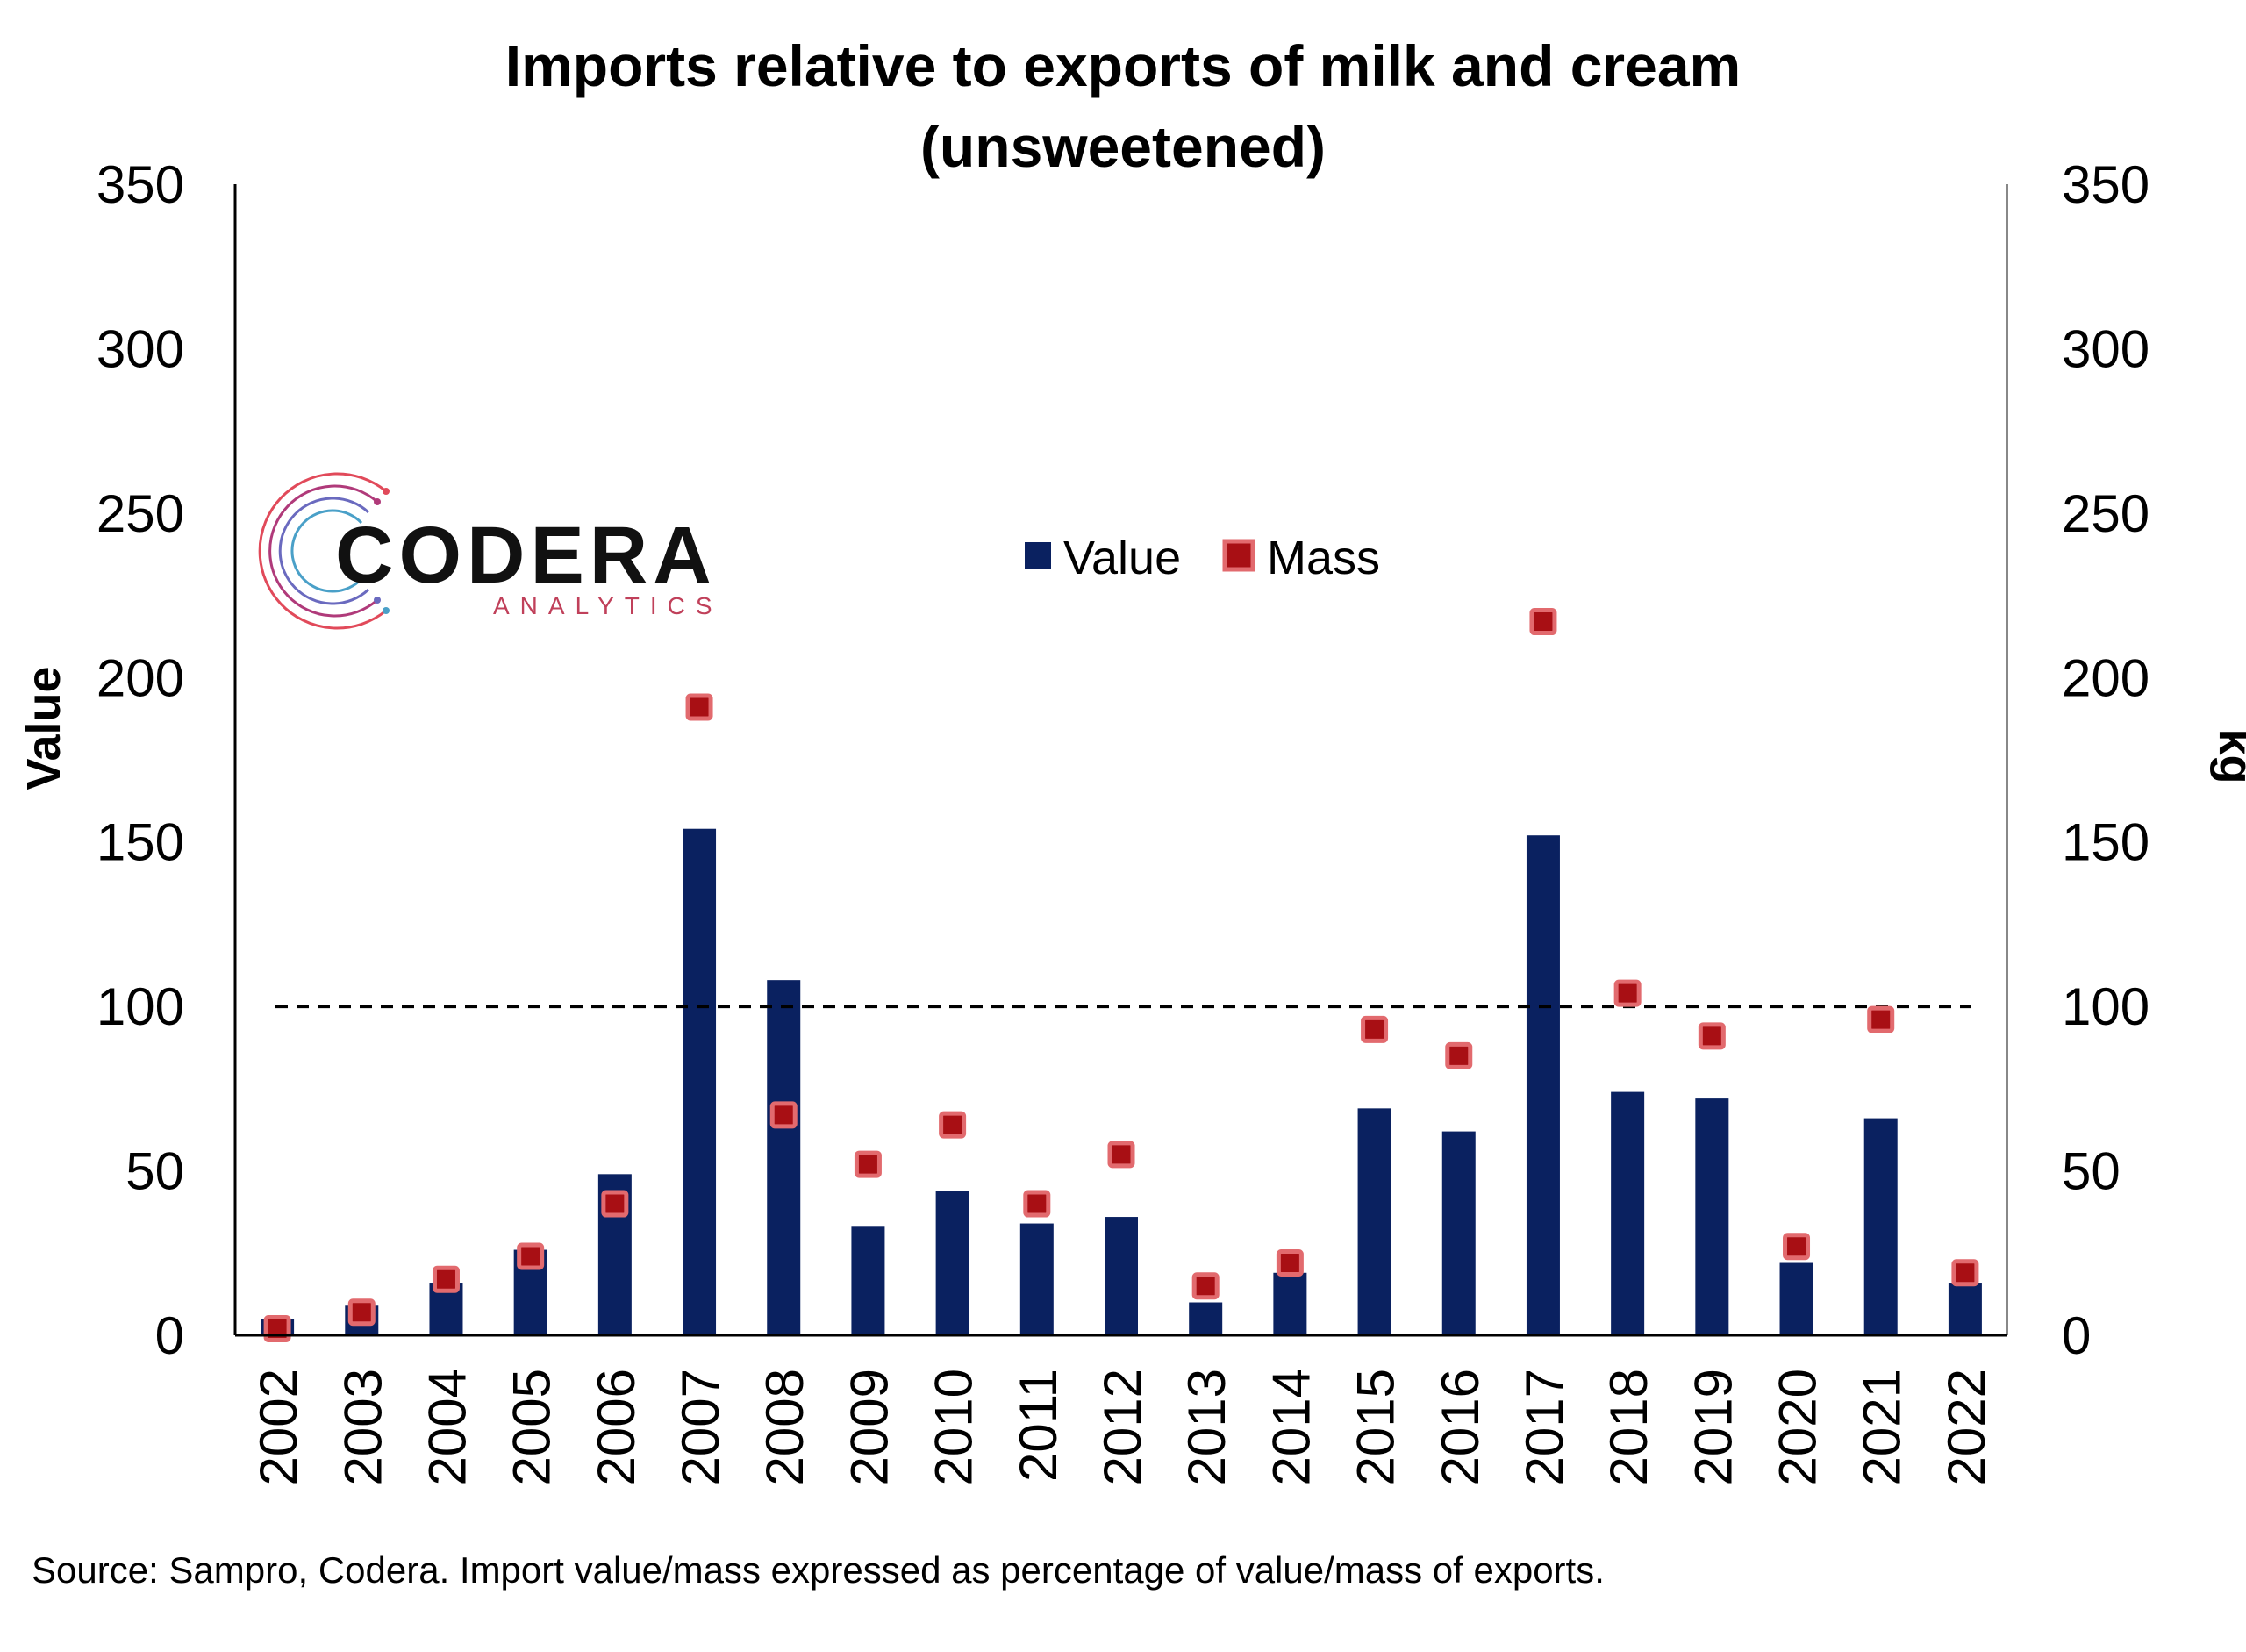 Image resolution: width=2246 pixels, height=1652 pixels. I want to click on y-tick-left: 150, so click(140, 843).